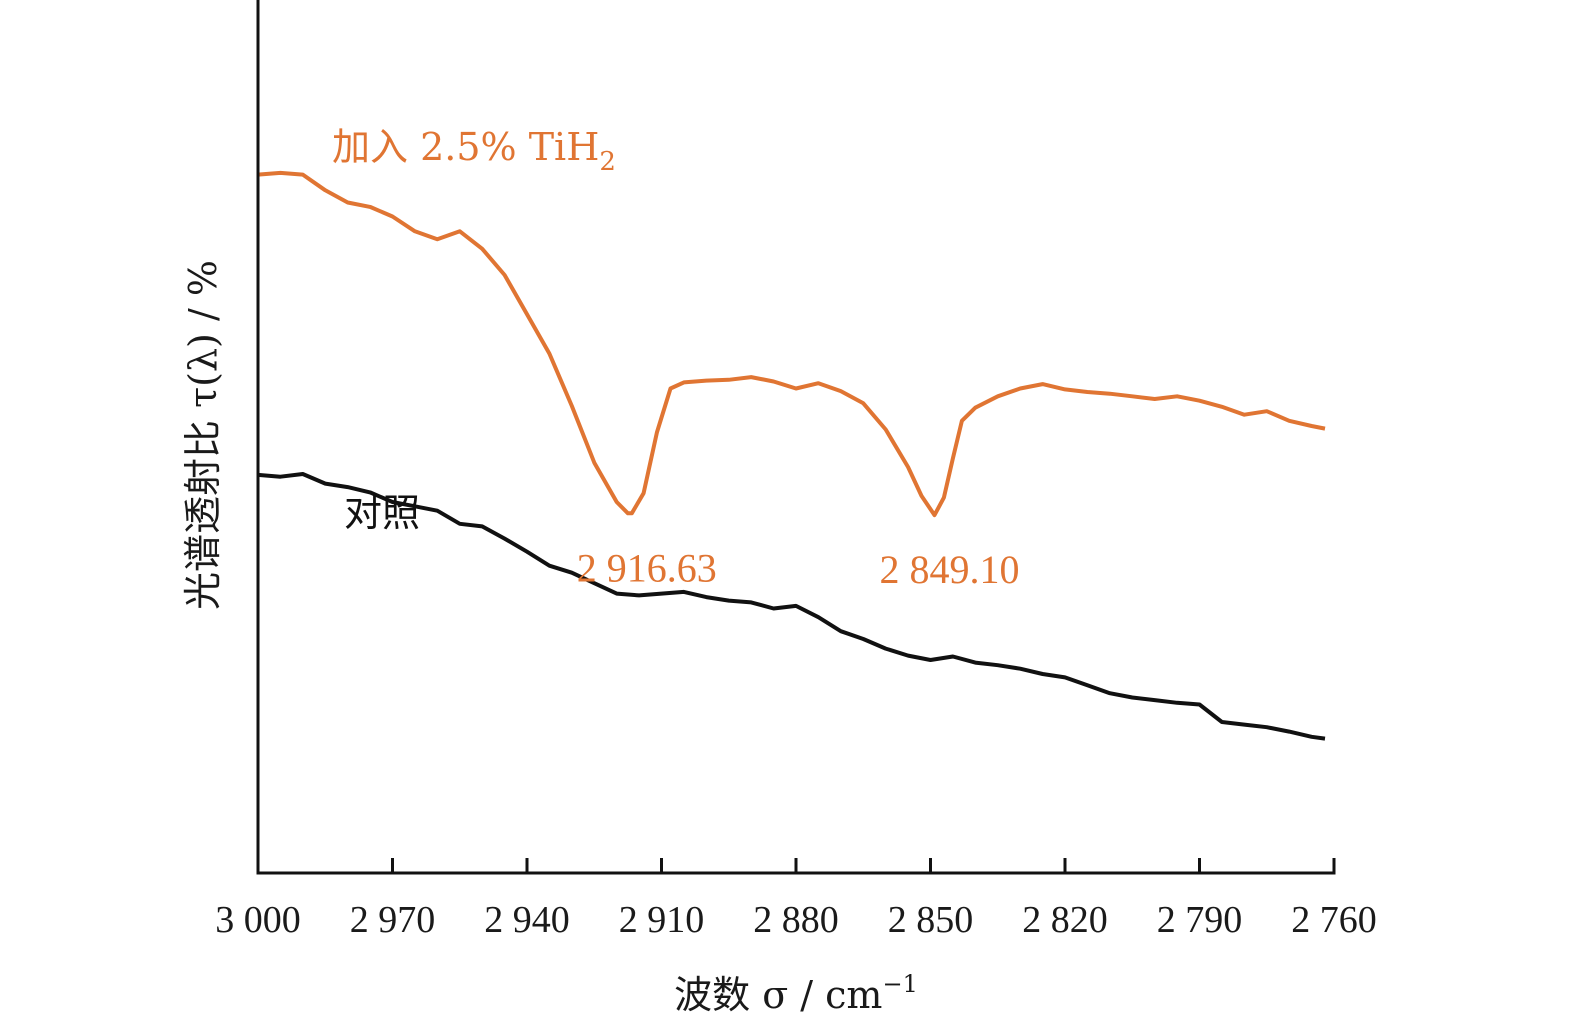 Image resolution: width=1575 pixels, height=1028 pixels. I want to click on y-axis-title: 光谱透射比 τ(λ) / %, so click(203, 435).